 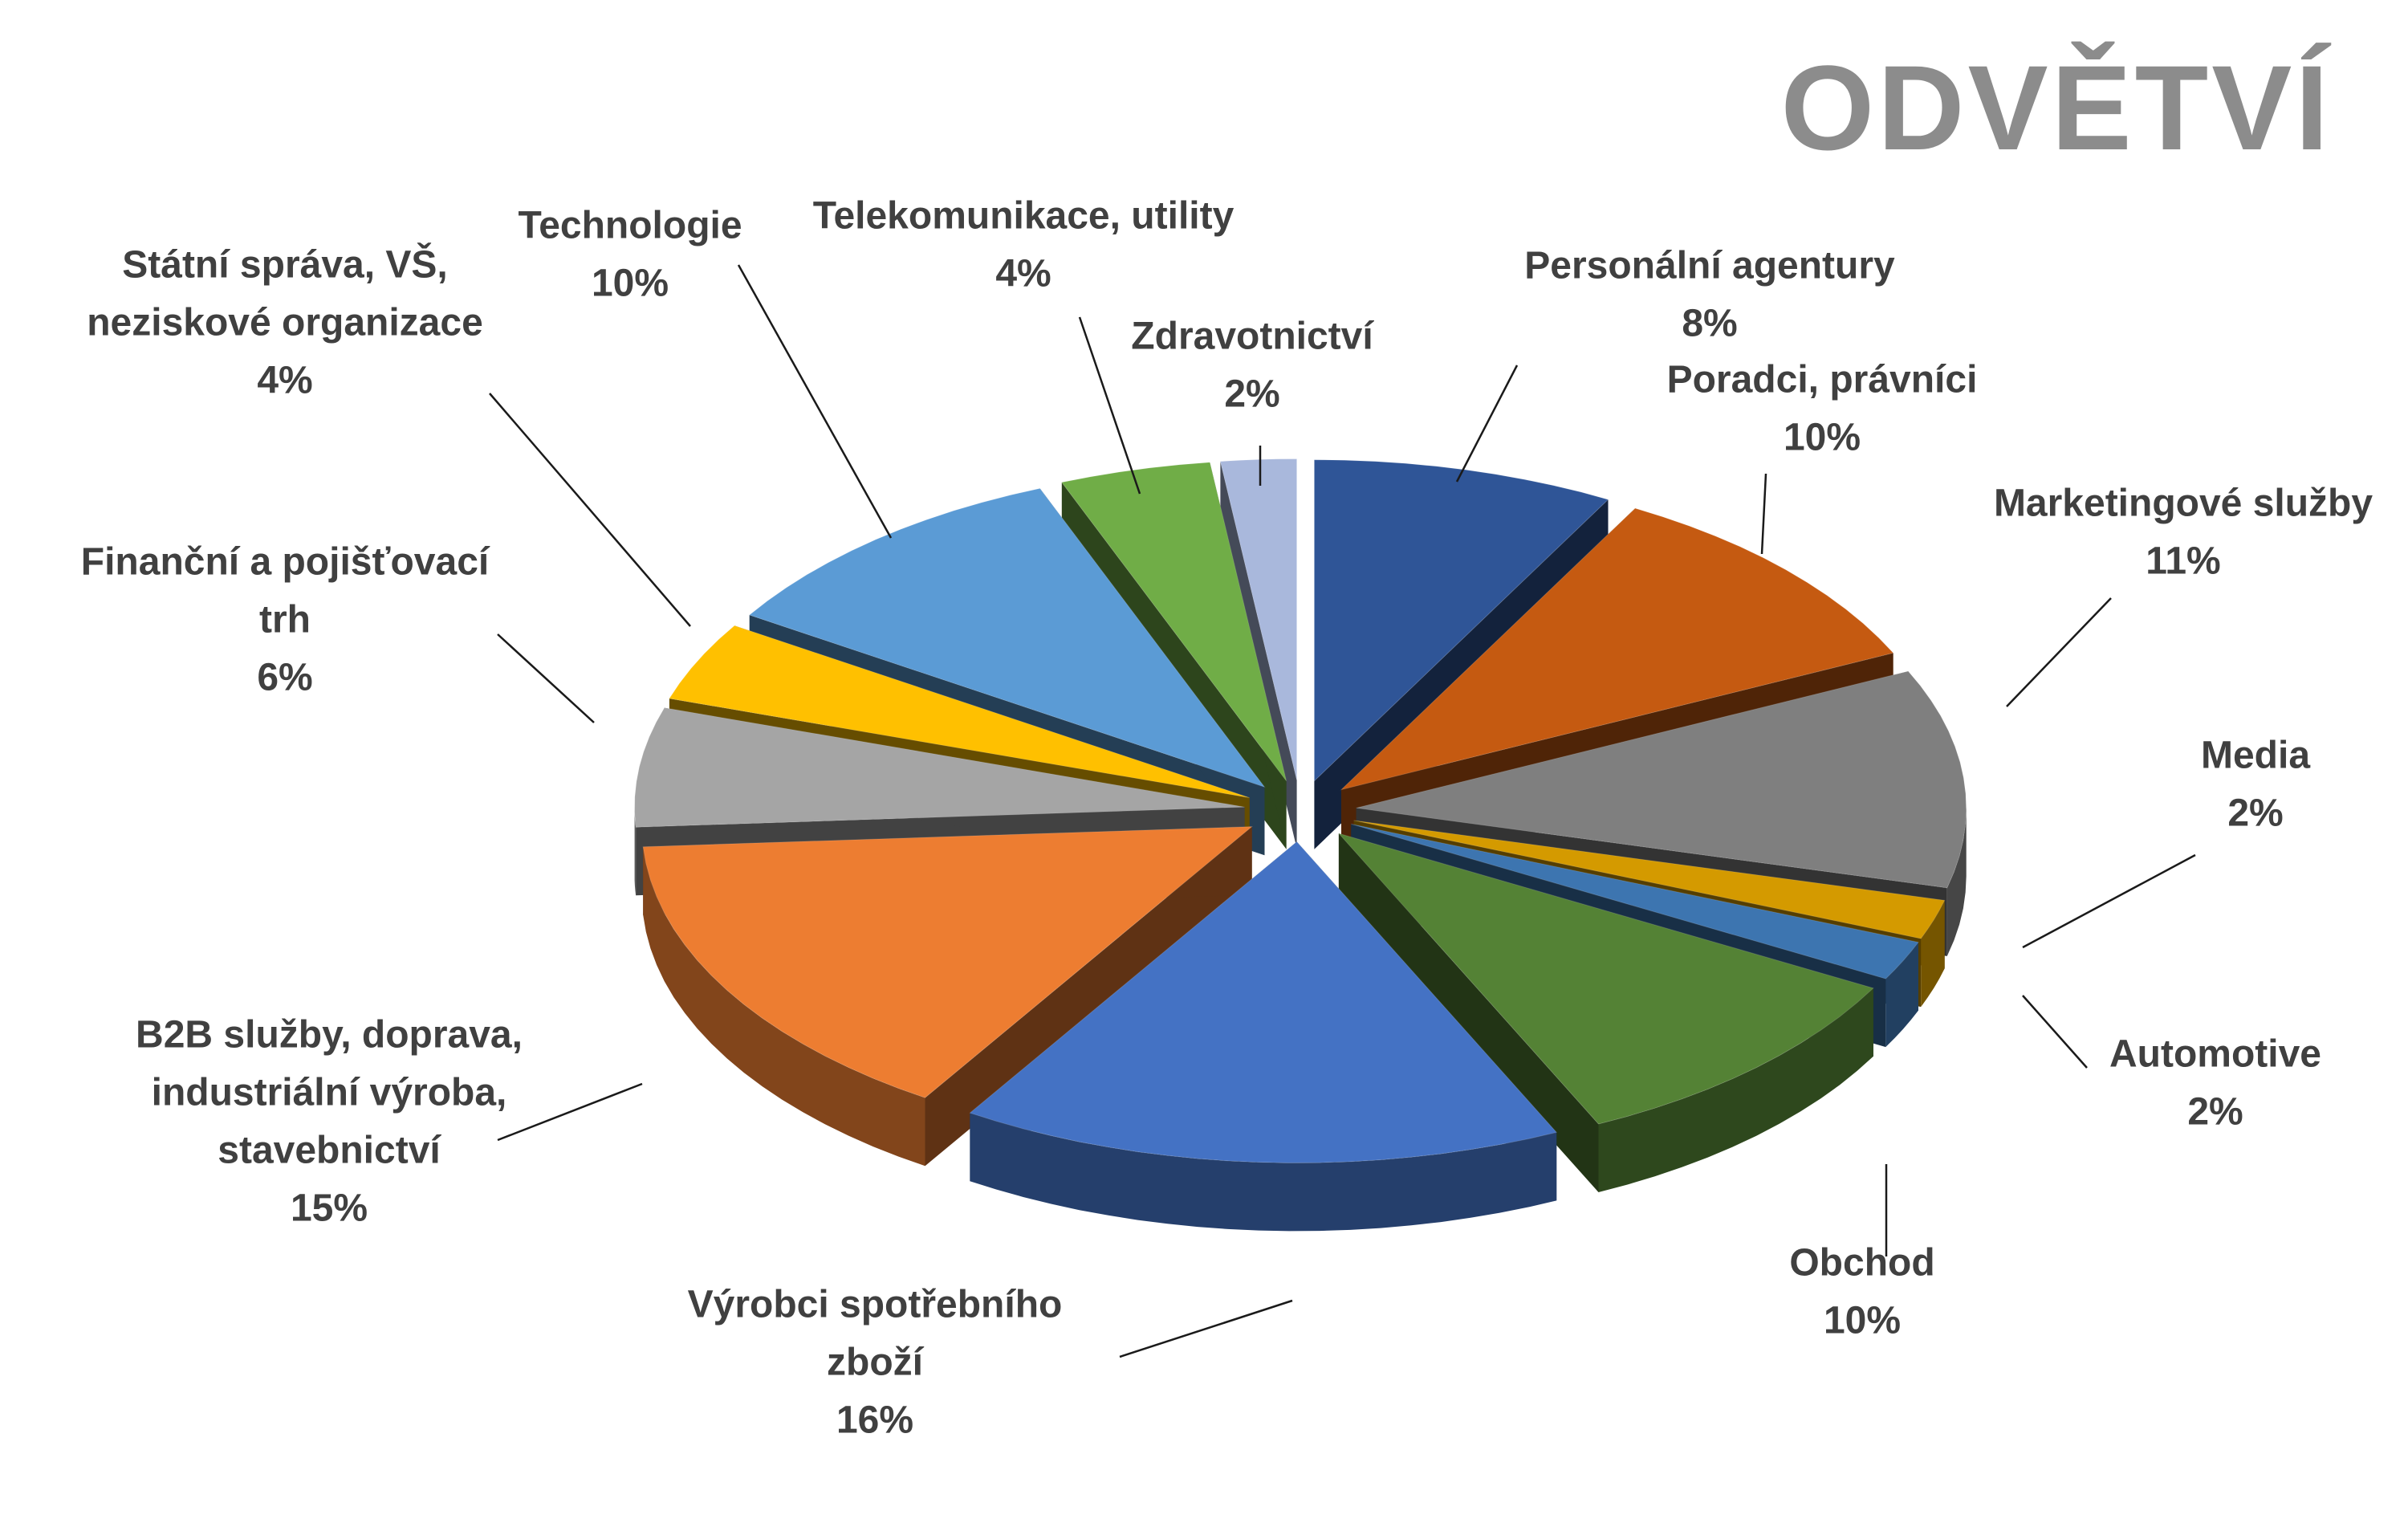 What do you see at coordinates (876, 1363) in the screenshot?
I see `slice-label-6-line-1: zboží` at bounding box center [876, 1363].